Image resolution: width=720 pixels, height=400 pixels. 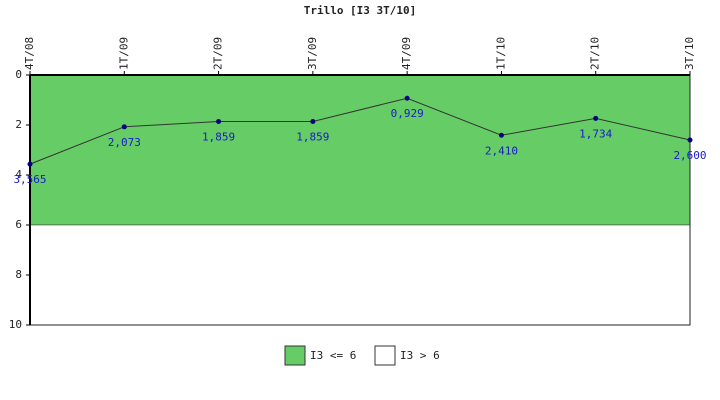 I want to click on chart-title: Trillo [I3 3T/10], so click(x=360, y=10).